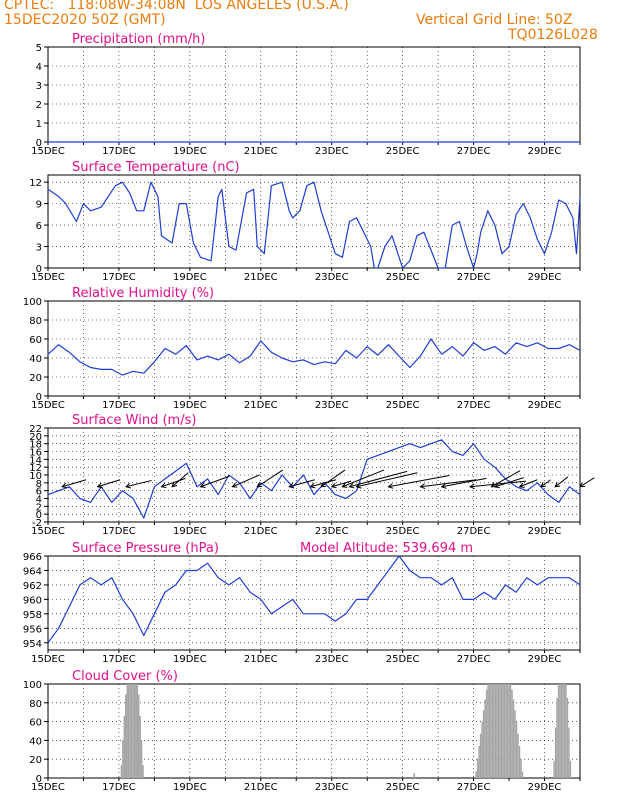 This screenshot has width=618, height=800. What do you see at coordinates (39, 86) in the screenshot?
I see `y-tick-label: 3` at bounding box center [39, 86].